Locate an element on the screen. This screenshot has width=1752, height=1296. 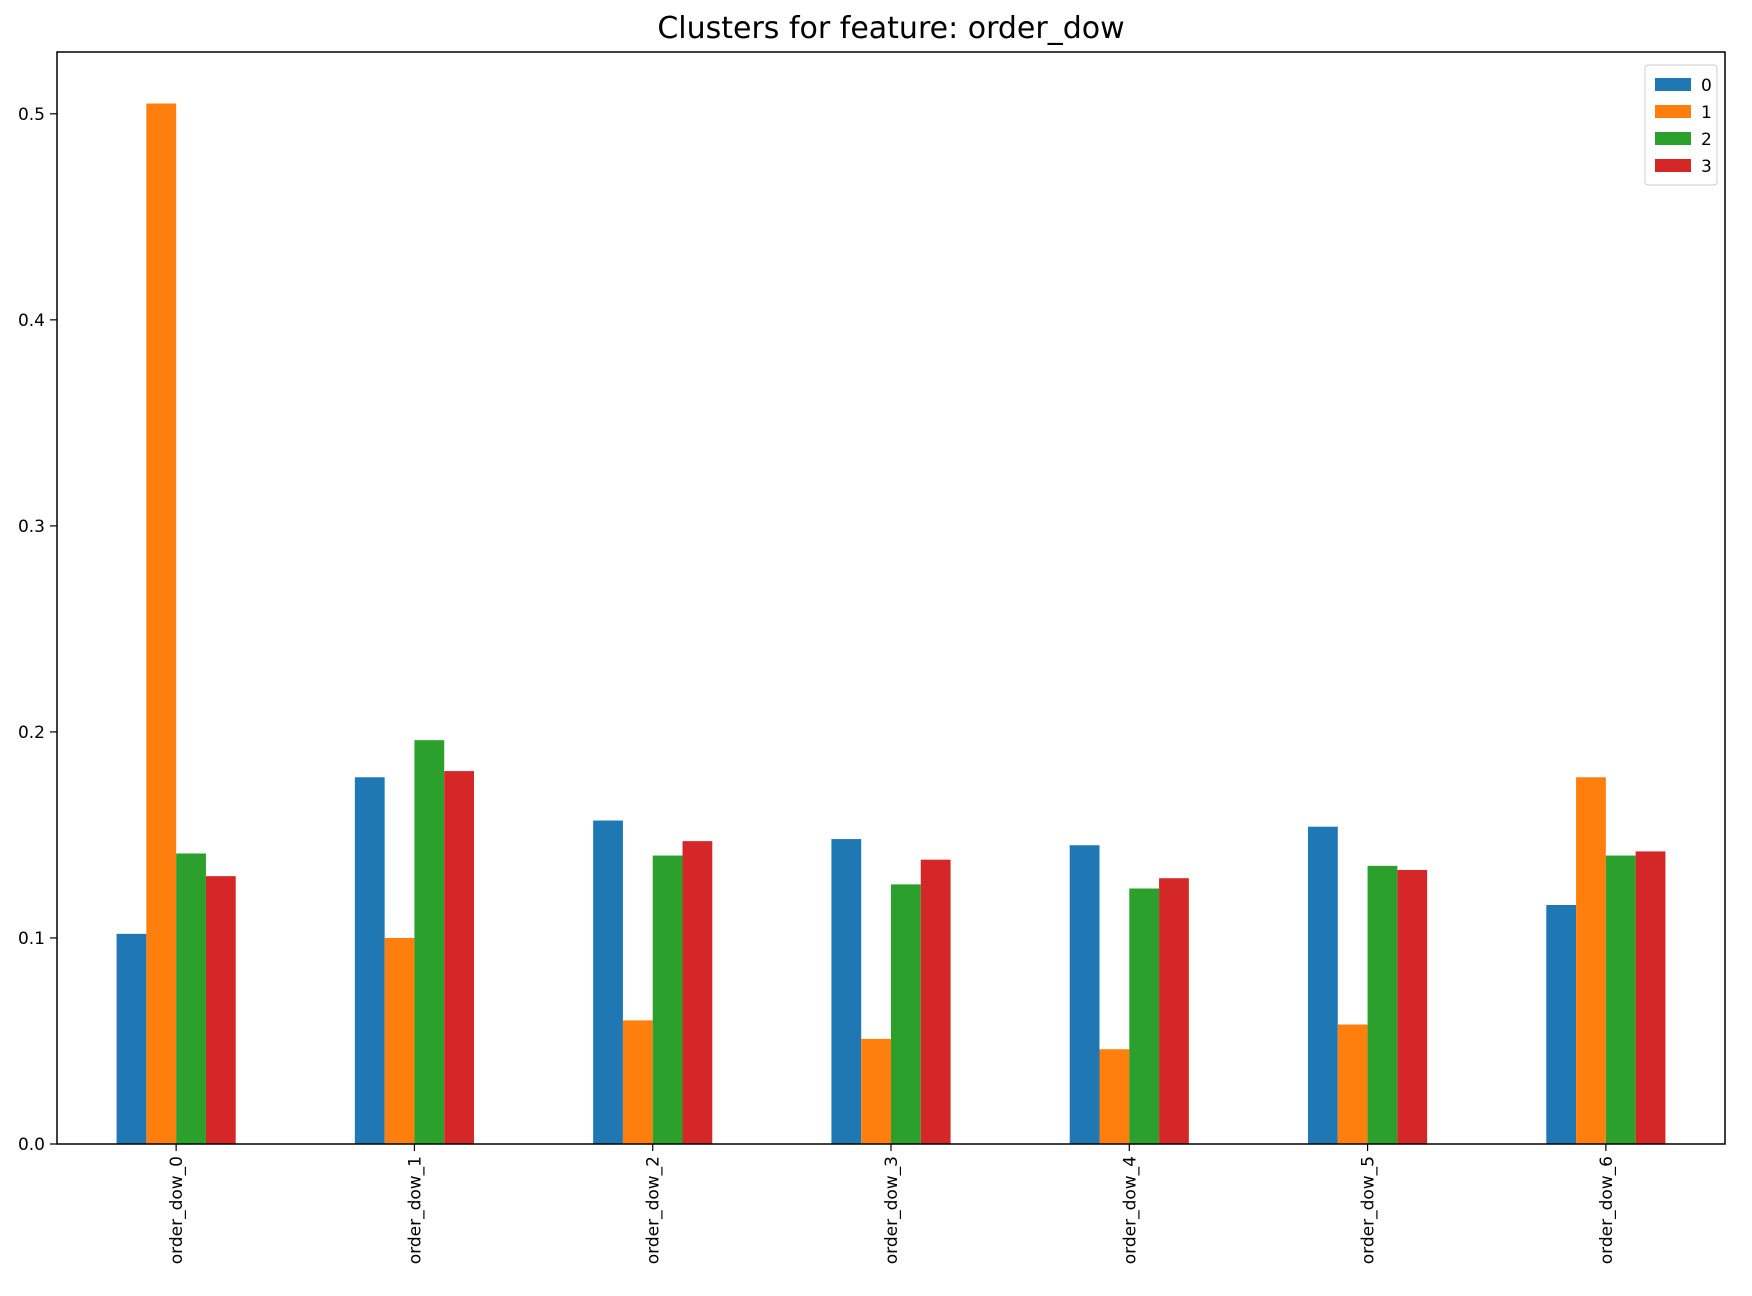
legend-label-1: 1 is located at coordinates (1706, 113).